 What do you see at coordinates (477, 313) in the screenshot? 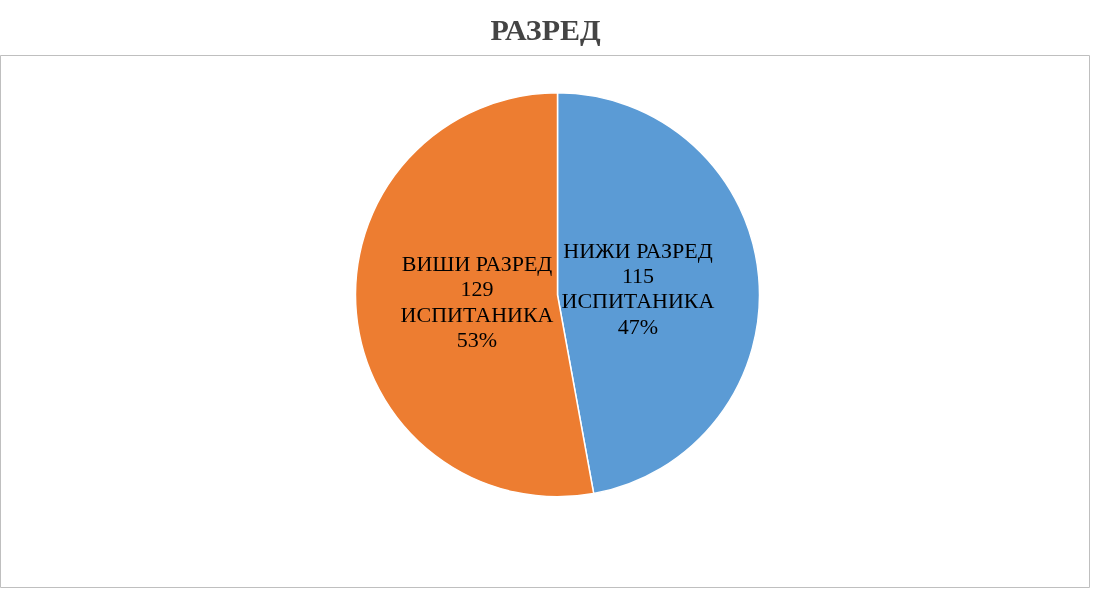
I see `data-label: 129 ИСПИТАНИКА 53%` at bounding box center [477, 313].